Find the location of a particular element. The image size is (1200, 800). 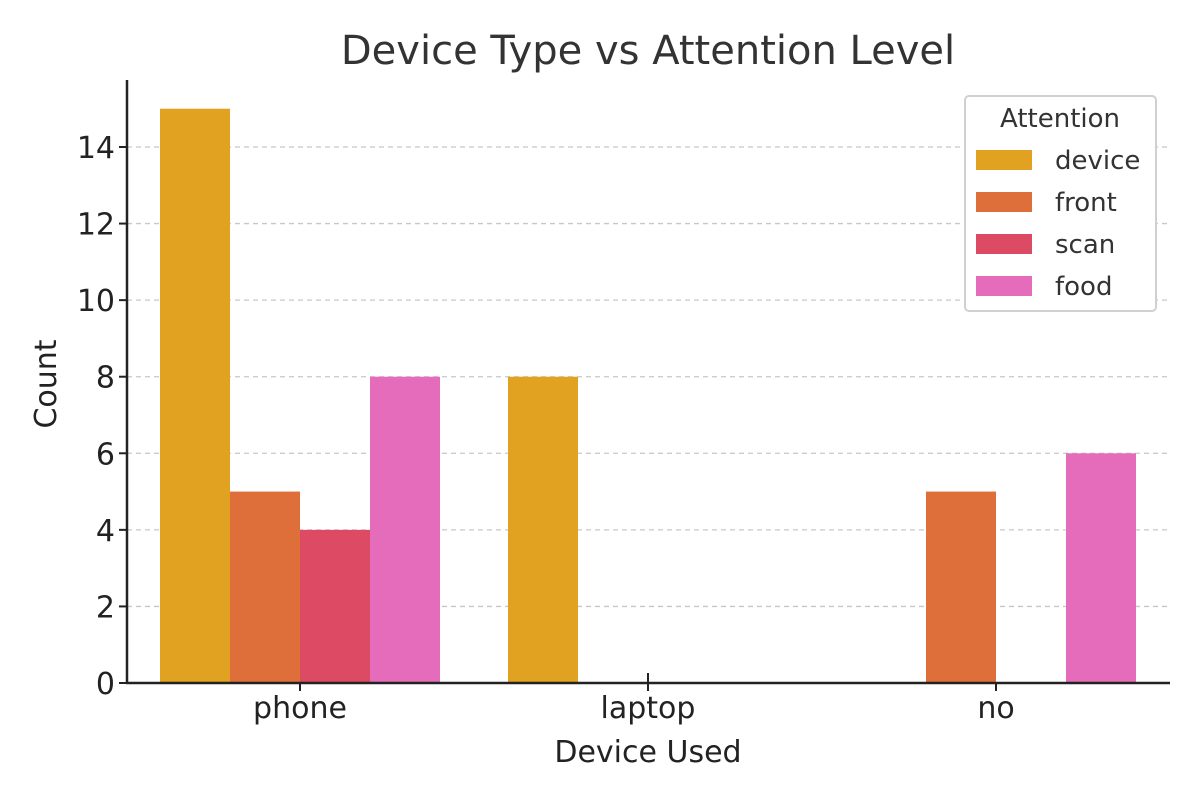

legend-swatch-device is located at coordinates (1004, 160).